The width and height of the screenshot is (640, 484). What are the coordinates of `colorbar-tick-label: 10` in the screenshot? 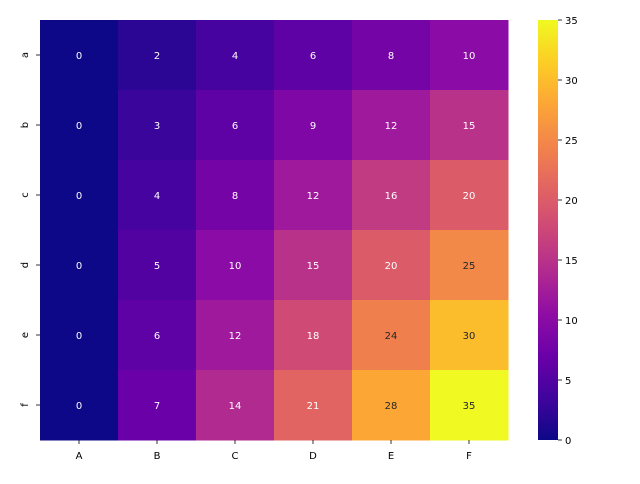 It's located at (571, 321).